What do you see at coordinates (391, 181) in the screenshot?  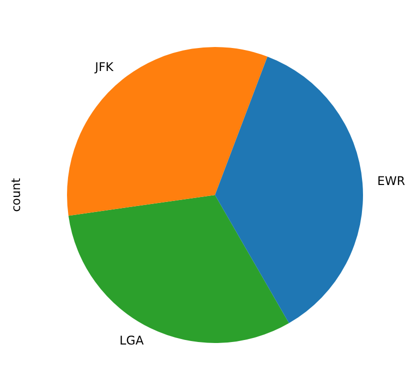 I see `slice-label: EWR` at bounding box center [391, 181].